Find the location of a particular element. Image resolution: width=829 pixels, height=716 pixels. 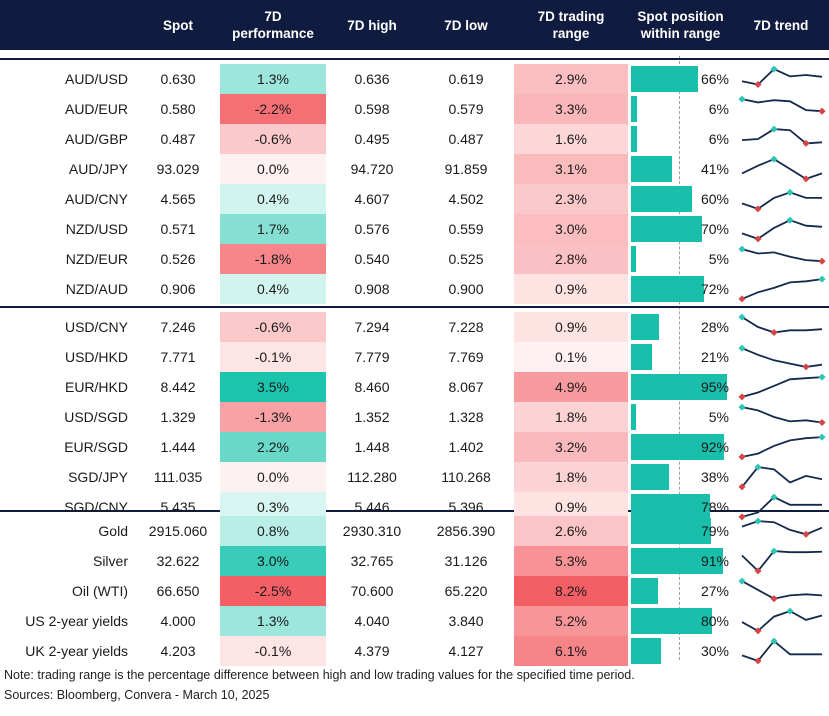

position-cell: 95% is located at coordinates (680, 387).